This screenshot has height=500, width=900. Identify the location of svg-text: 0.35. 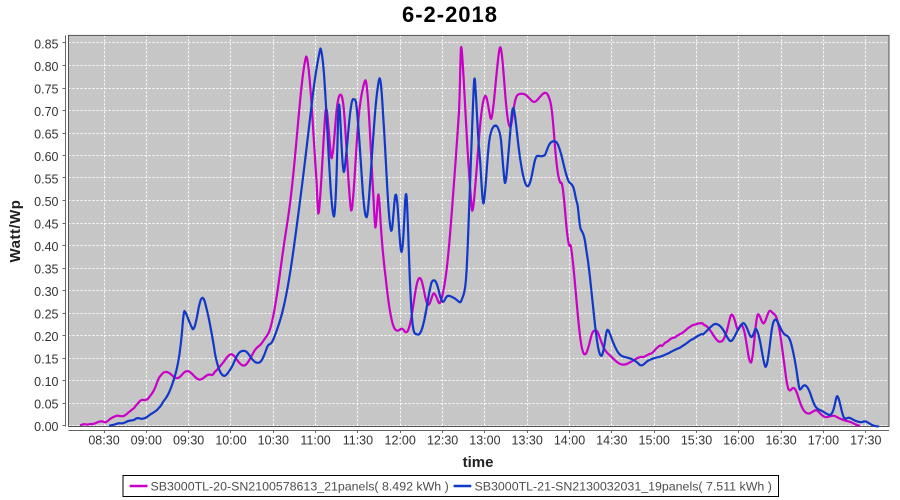
(46, 269).